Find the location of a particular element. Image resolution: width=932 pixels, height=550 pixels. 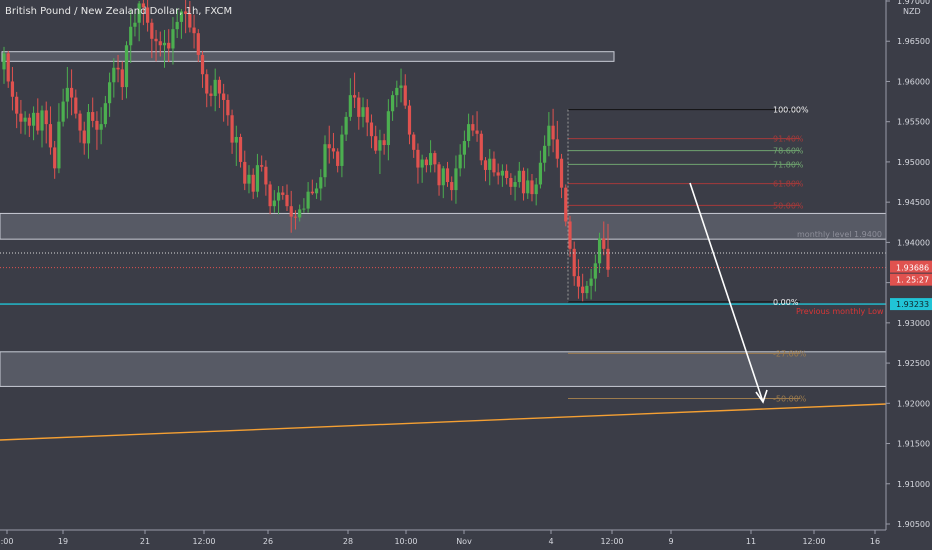

y-tick-label: 1.93000 is located at coordinates (913, 323).